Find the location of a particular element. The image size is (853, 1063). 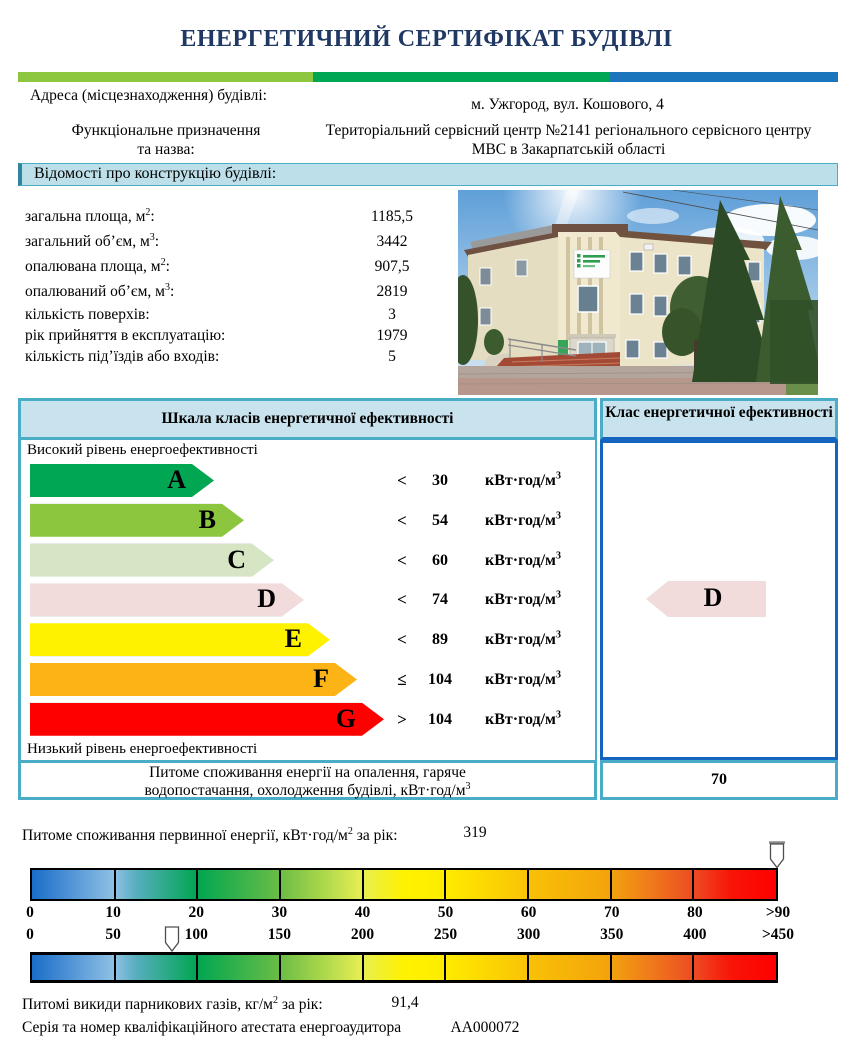

energy-class-row: E < 89 кВт·год/м3 is located at coordinates (310, 639).